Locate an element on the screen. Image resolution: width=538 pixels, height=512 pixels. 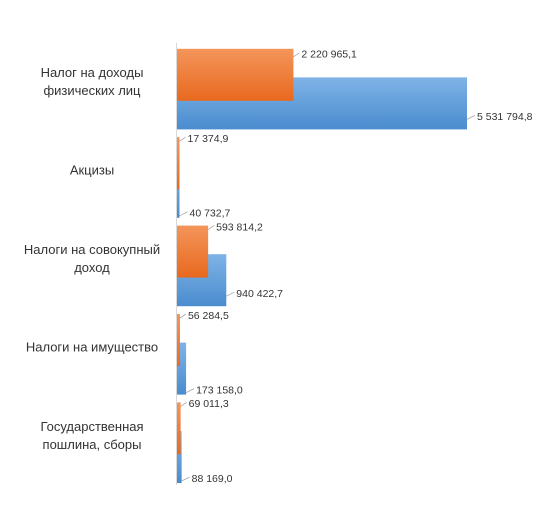
data-label-orange-2: 593 814,2 is located at coordinates (239, 227).